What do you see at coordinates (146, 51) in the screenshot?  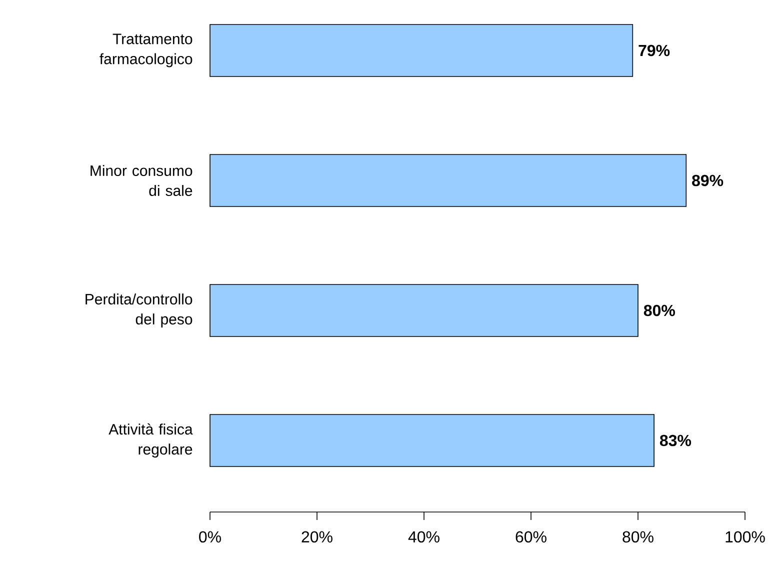 I see `y-tick-label: Trattamento farmacologico` at bounding box center [146, 51].